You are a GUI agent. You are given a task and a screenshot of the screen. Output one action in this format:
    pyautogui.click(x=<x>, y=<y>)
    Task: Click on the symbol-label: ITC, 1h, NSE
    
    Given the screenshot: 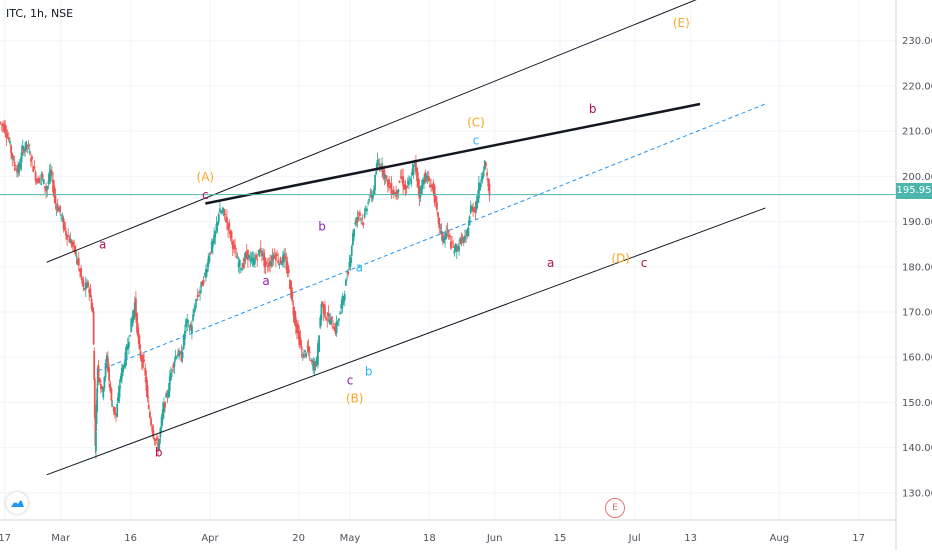 What is the action you would take?
    pyautogui.click(x=40, y=13)
    